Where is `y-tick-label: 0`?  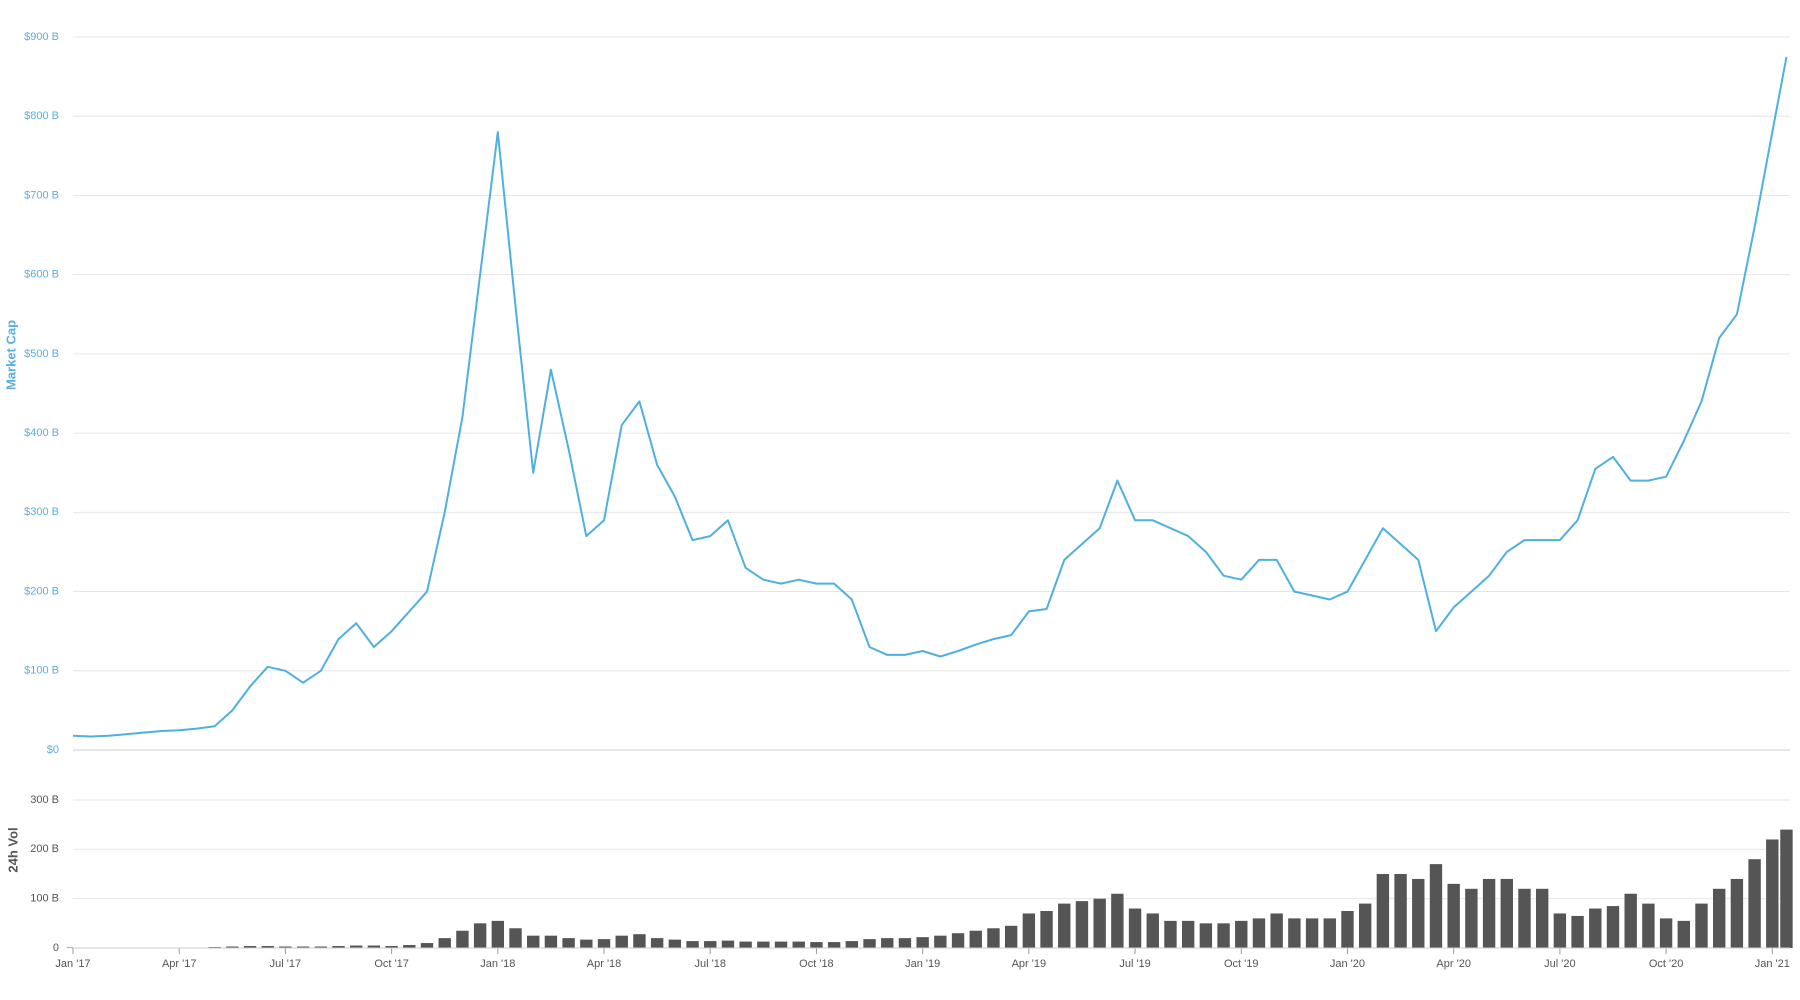 y-tick-label: 0 is located at coordinates (56, 948).